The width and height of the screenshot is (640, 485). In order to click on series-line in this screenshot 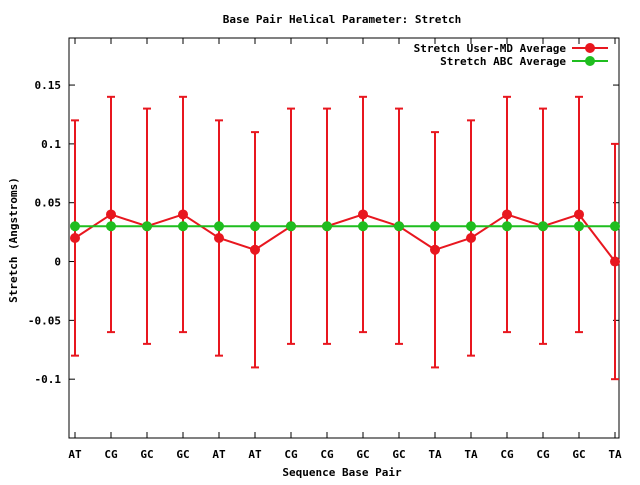, I will do `click(345, 238)`.